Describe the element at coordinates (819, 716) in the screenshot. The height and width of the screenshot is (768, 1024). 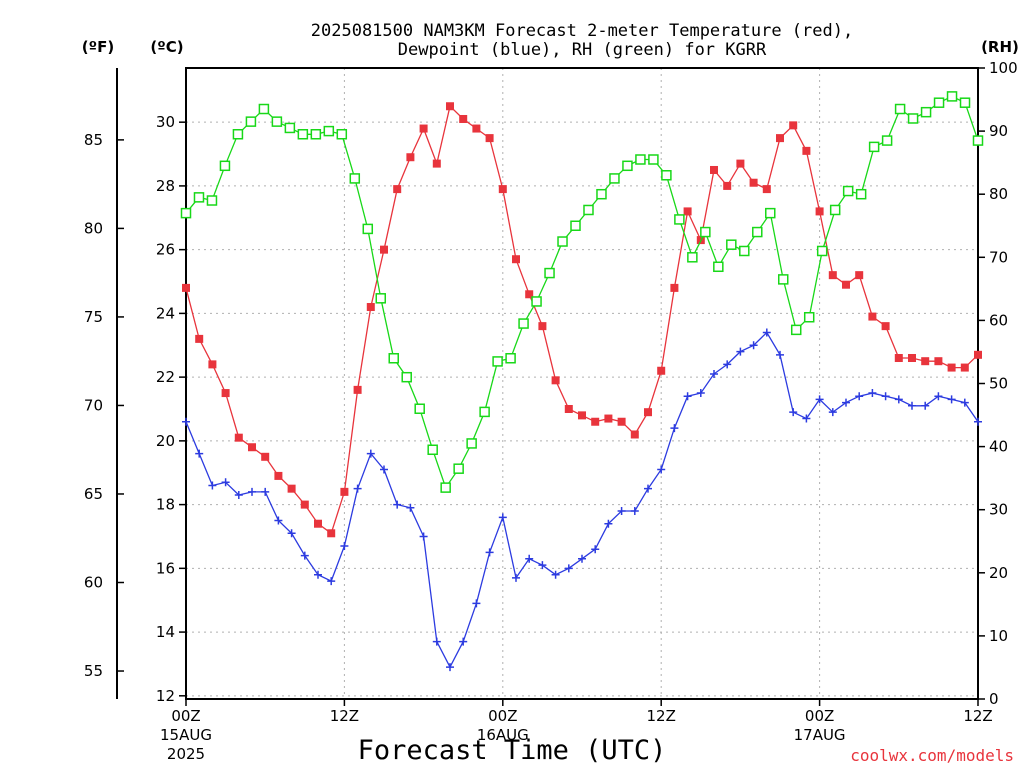
I see `x-tick-label: 00Z` at that location.